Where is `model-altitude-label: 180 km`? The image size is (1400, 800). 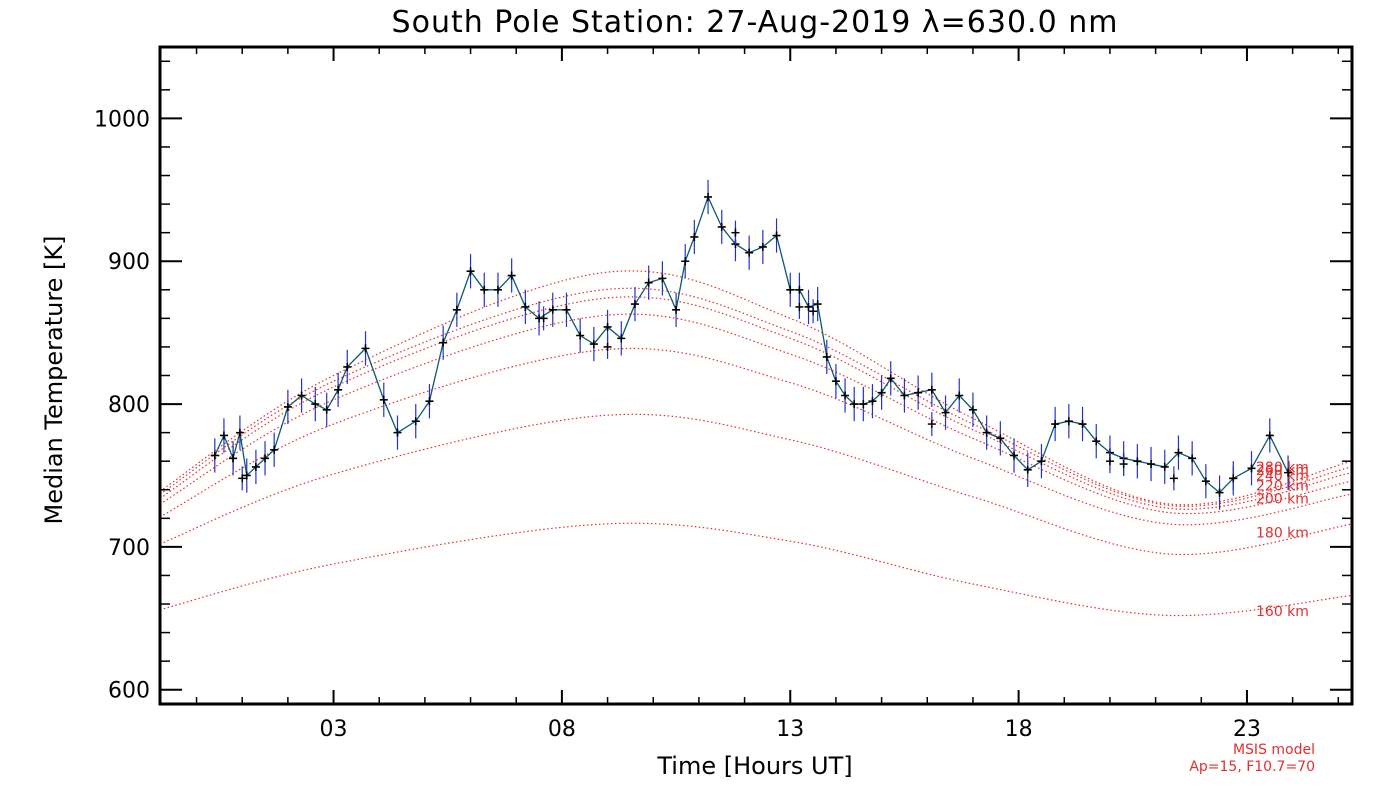 model-altitude-label: 180 km is located at coordinates (1282, 534).